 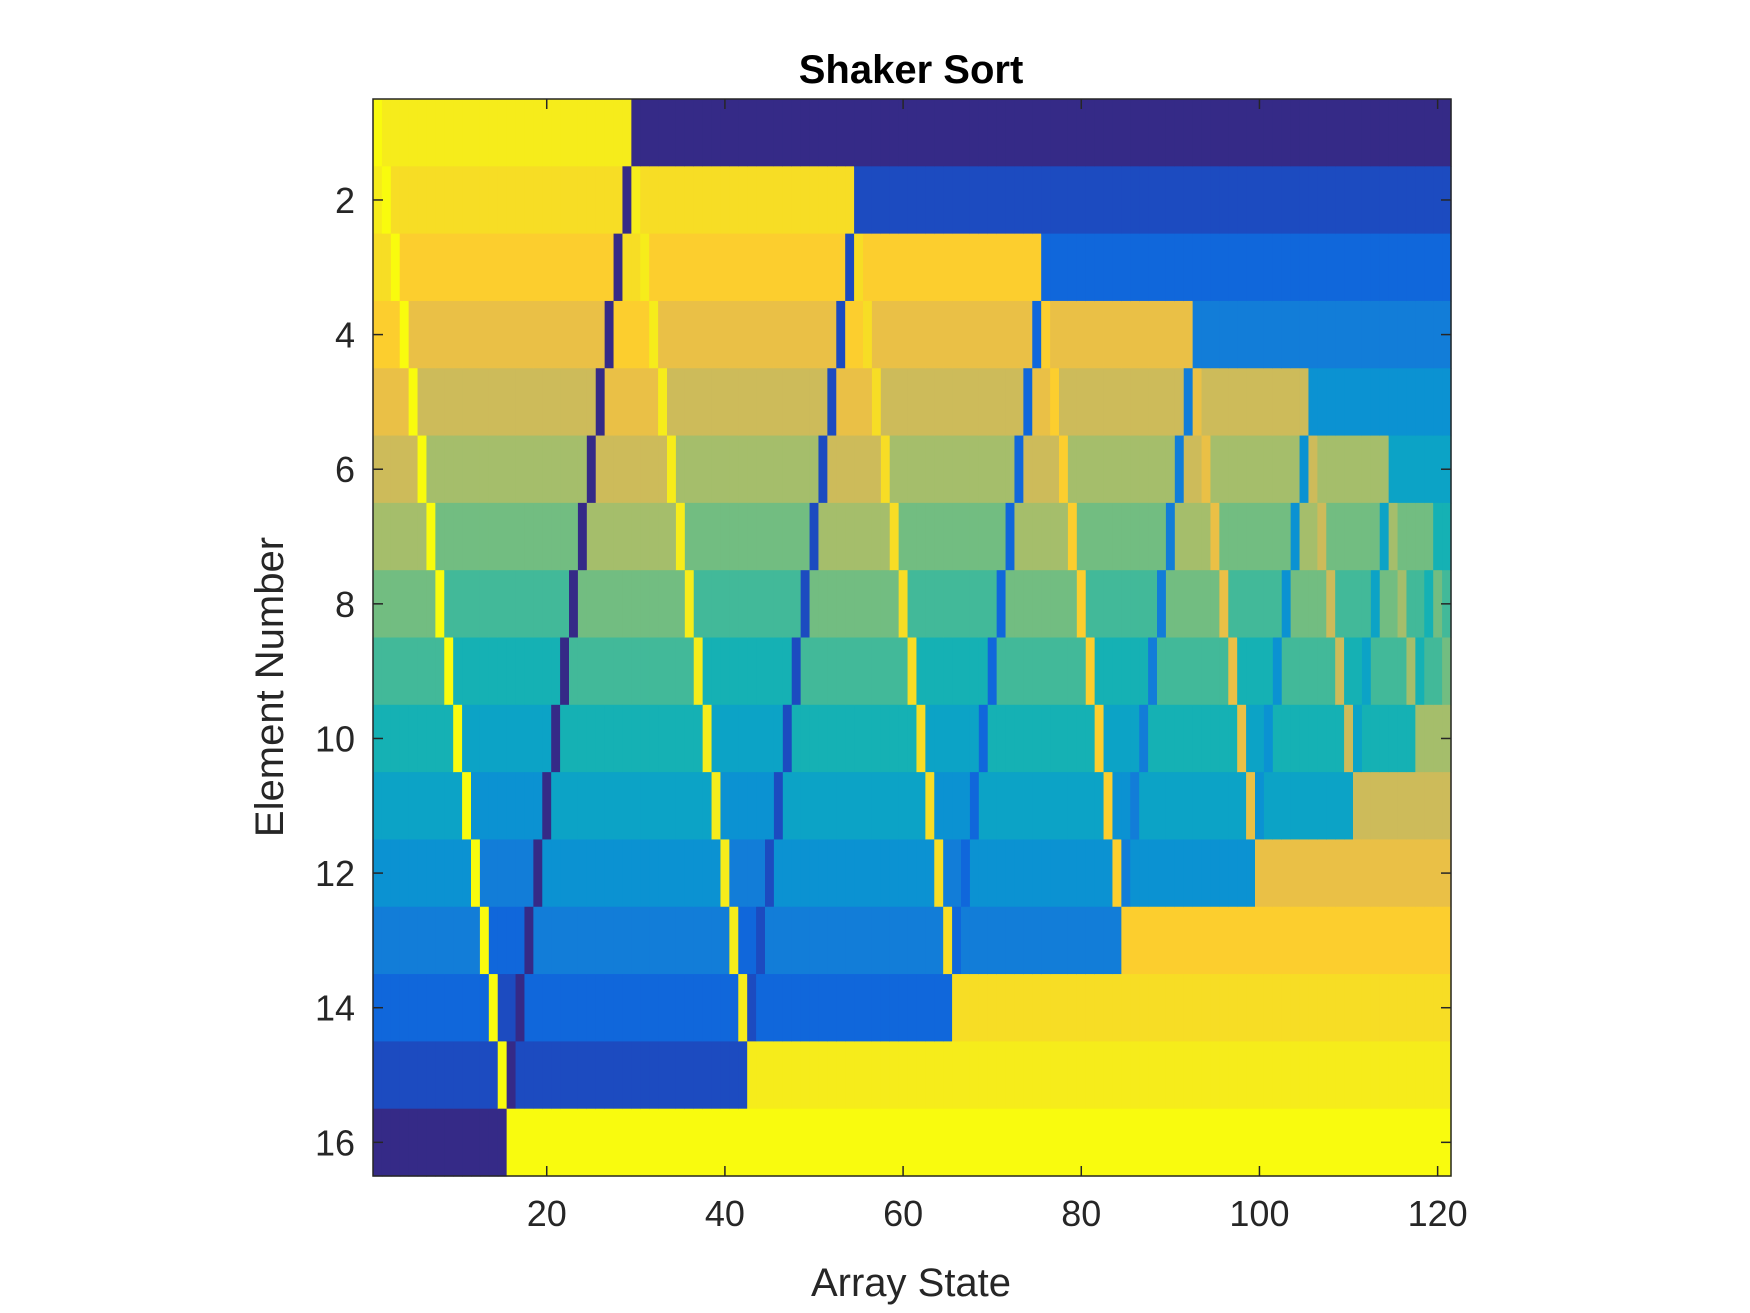 What do you see at coordinates (903, 1213) in the screenshot?
I see `x-tick-label: 60` at bounding box center [903, 1213].